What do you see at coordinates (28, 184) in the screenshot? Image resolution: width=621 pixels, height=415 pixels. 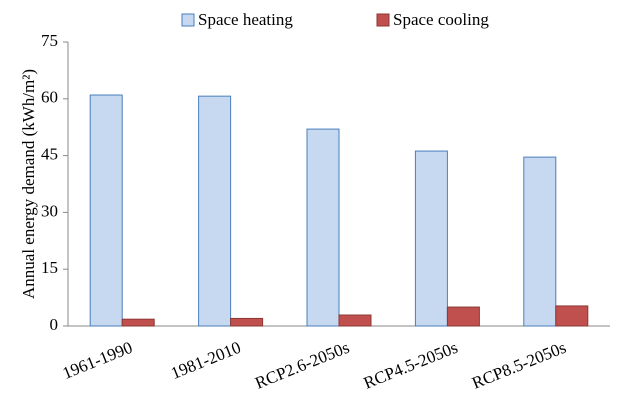 I see `y-axis-title: Annual energy demand (kWh/m²)` at bounding box center [28, 184].